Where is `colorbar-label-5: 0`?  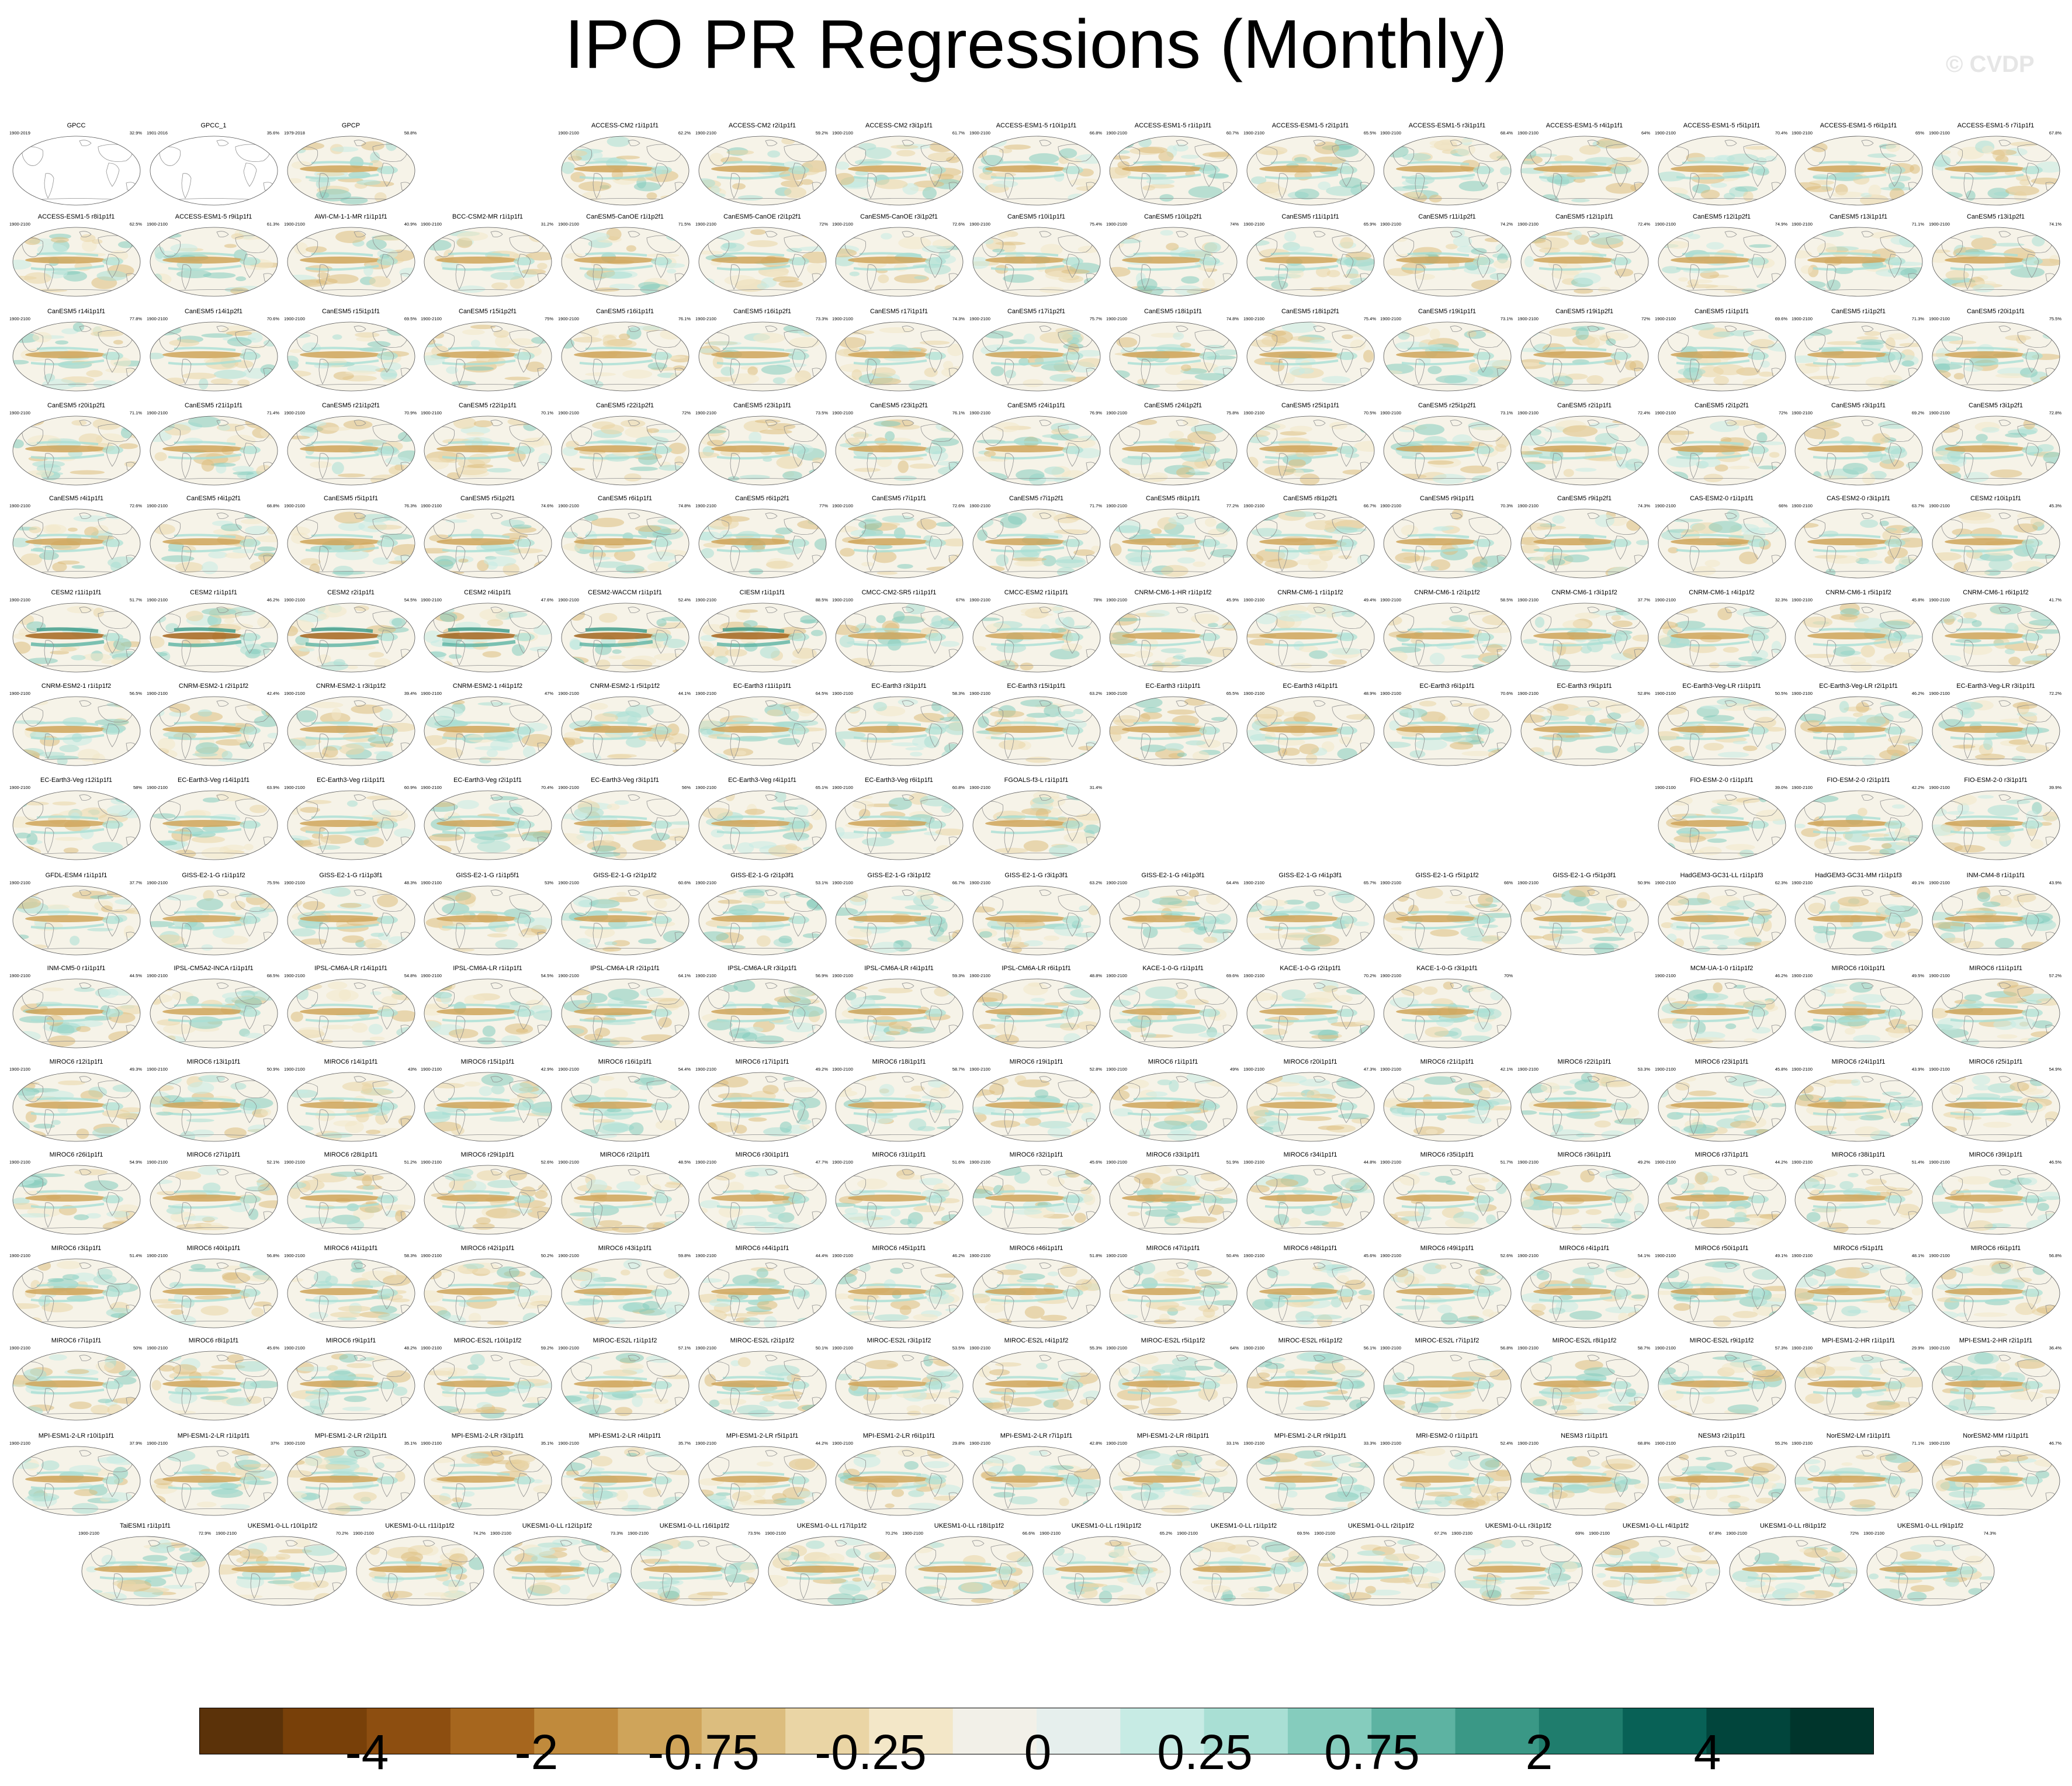 colorbar-label-5: 0 is located at coordinates (1038, 1752).